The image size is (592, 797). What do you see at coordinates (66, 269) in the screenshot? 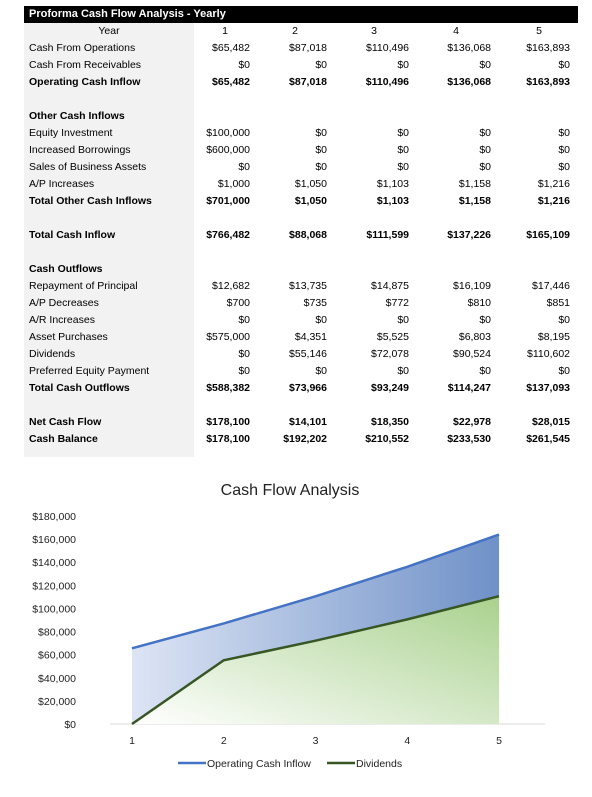
I see `row-label: Cash Outflows` at bounding box center [66, 269].